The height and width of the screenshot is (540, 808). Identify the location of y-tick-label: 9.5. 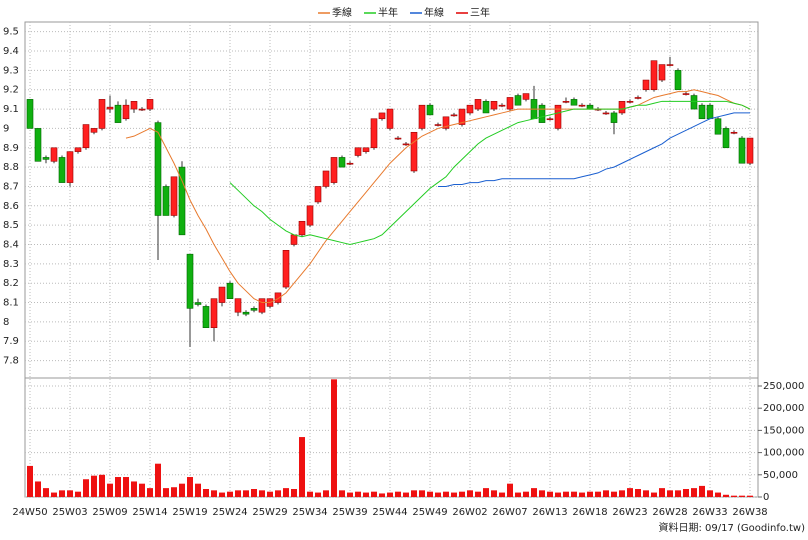
(11, 32).